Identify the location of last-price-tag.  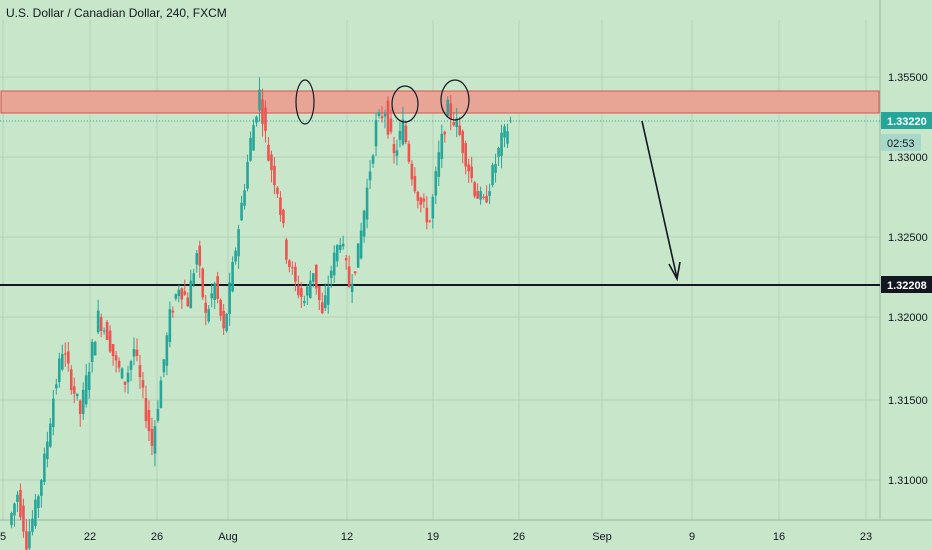
(906, 120).